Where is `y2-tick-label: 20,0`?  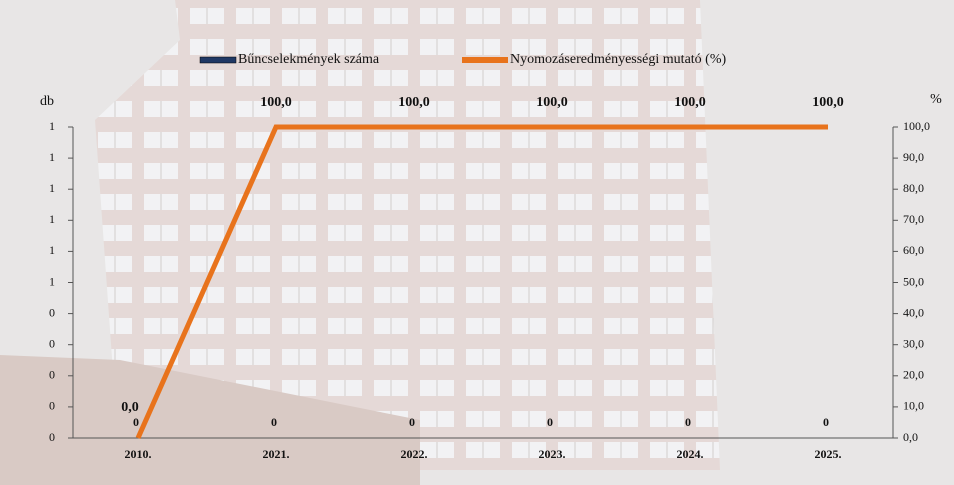
y2-tick-label: 20,0 is located at coordinates (913, 375).